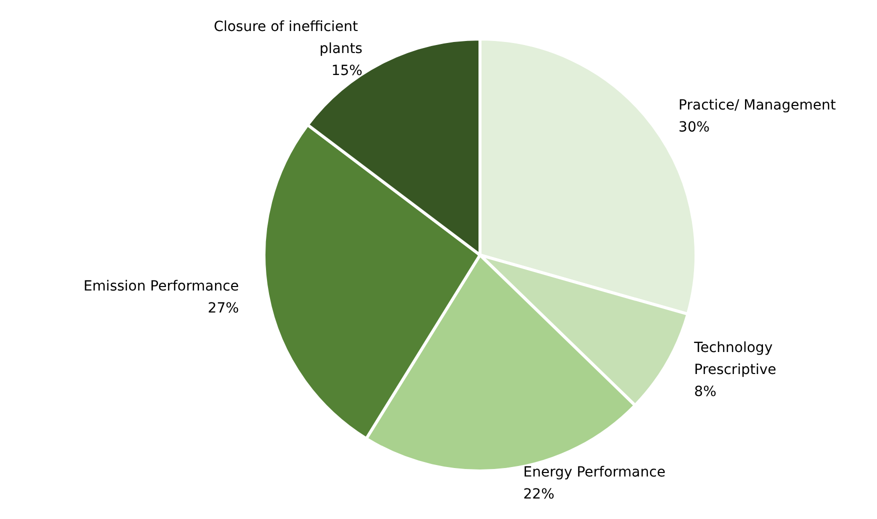  I want to click on data-label: 15%, so click(346, 71).